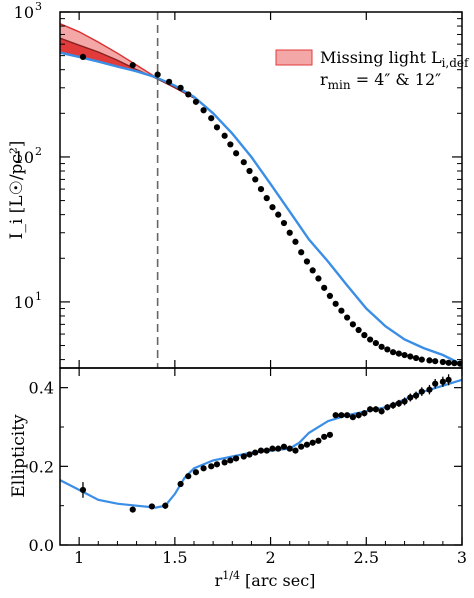 Image resolution: width=474 pixels, height=598 pixels. Describe the element at coordinates (294, 57) in the screenshot. I see `legend-swatch` at that location.